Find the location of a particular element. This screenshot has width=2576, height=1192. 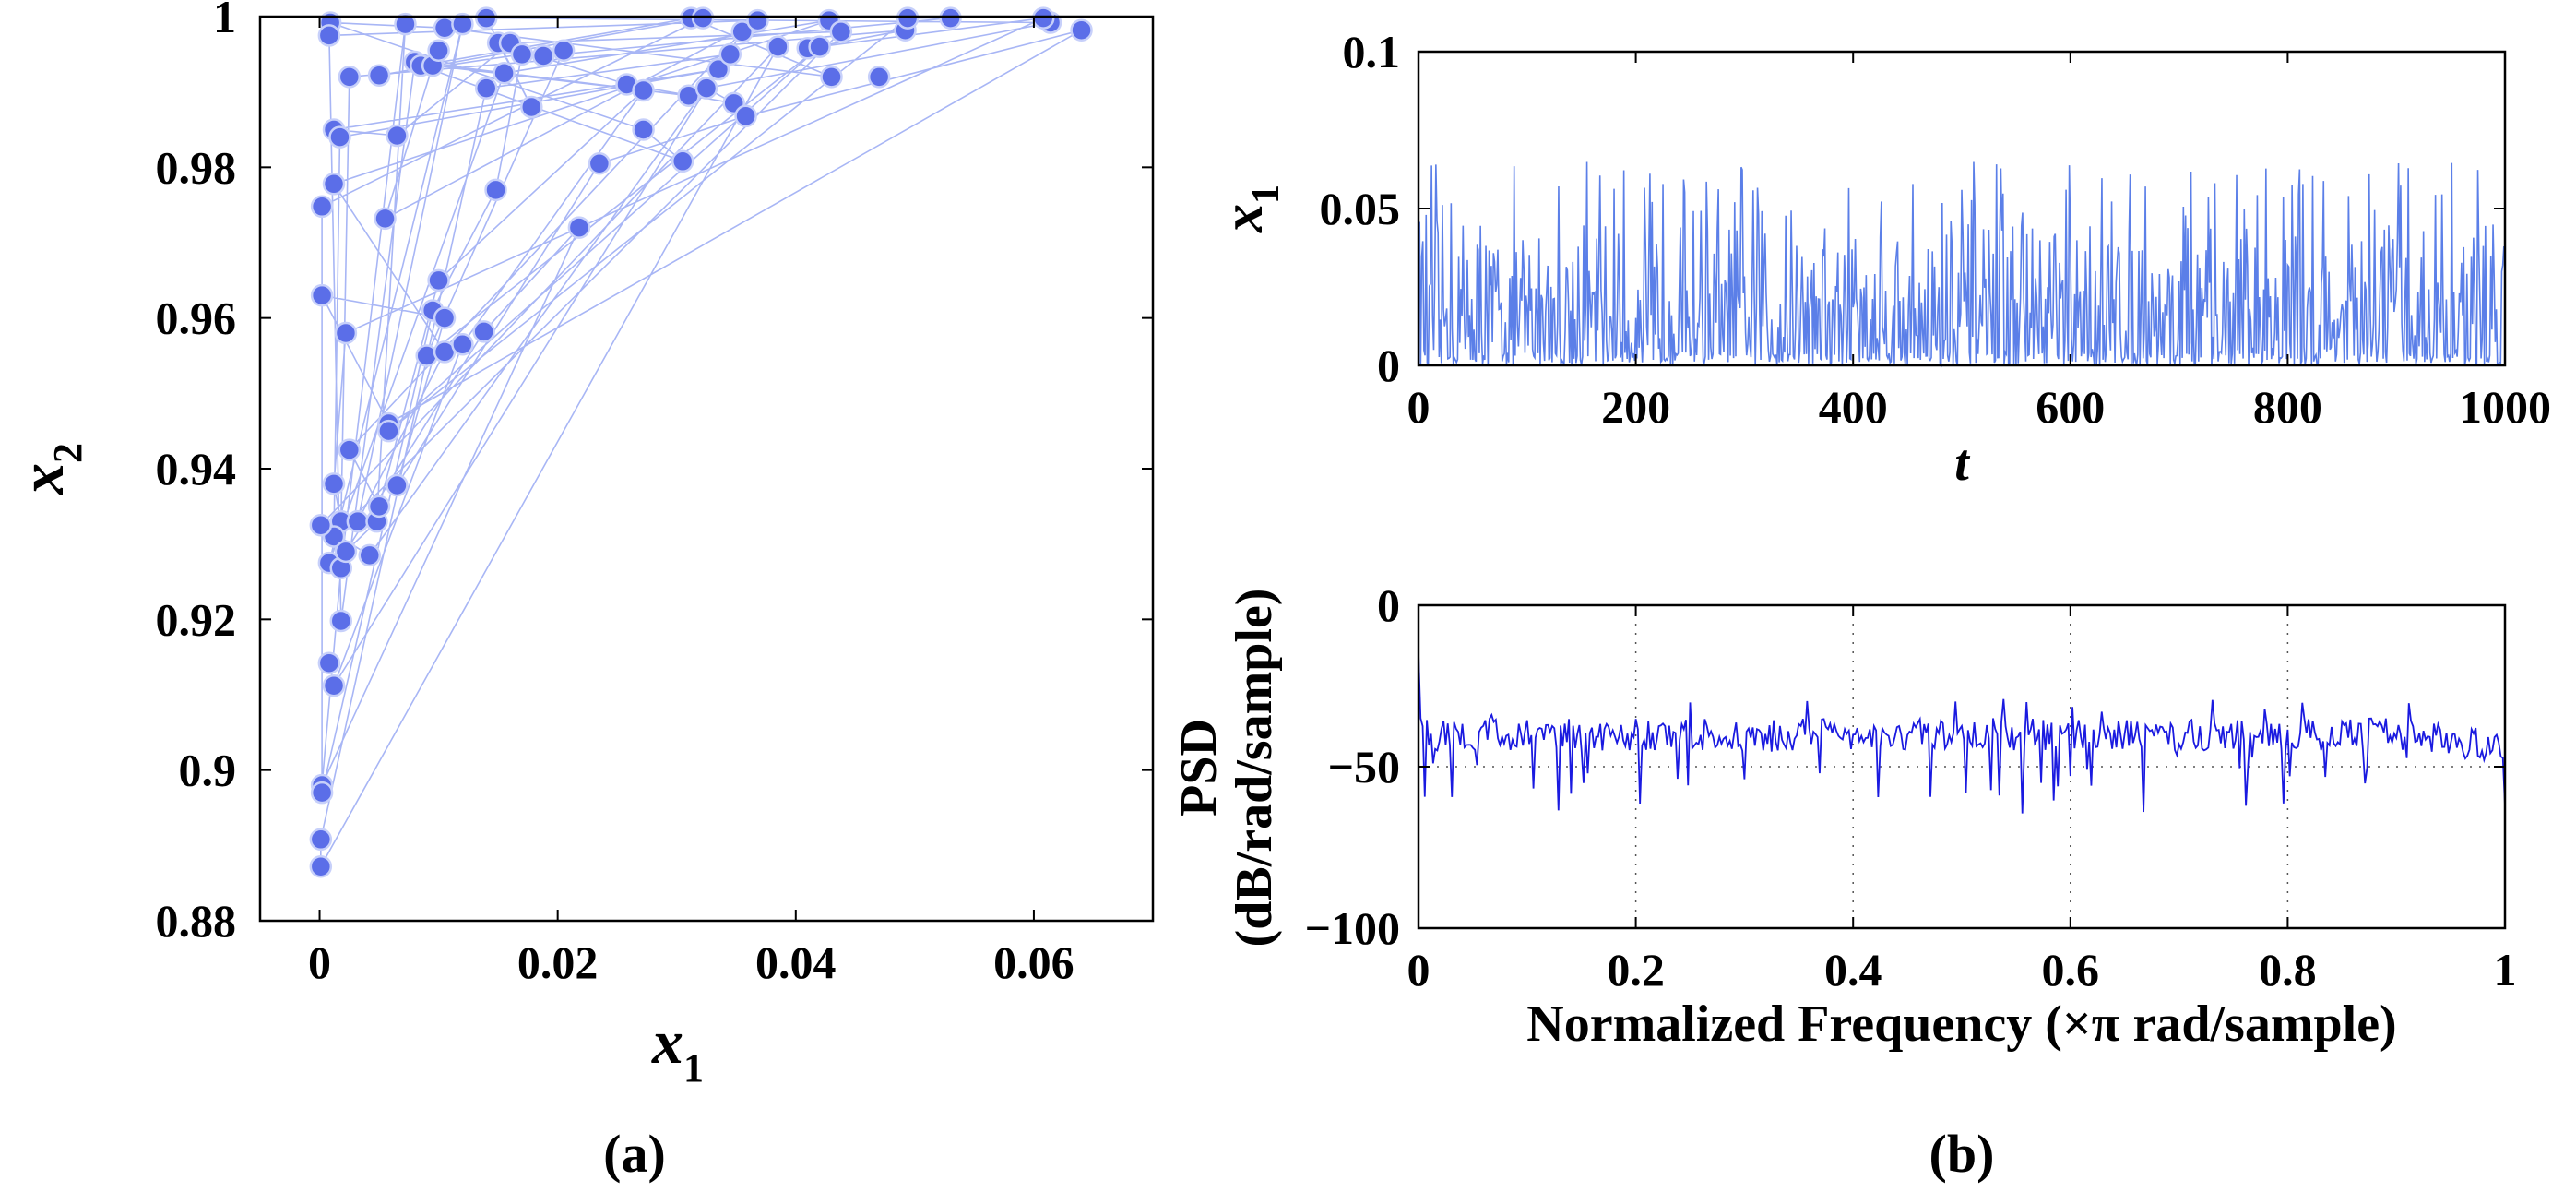

y-tick-label: 0.98 is located at coordinates (196, 167).